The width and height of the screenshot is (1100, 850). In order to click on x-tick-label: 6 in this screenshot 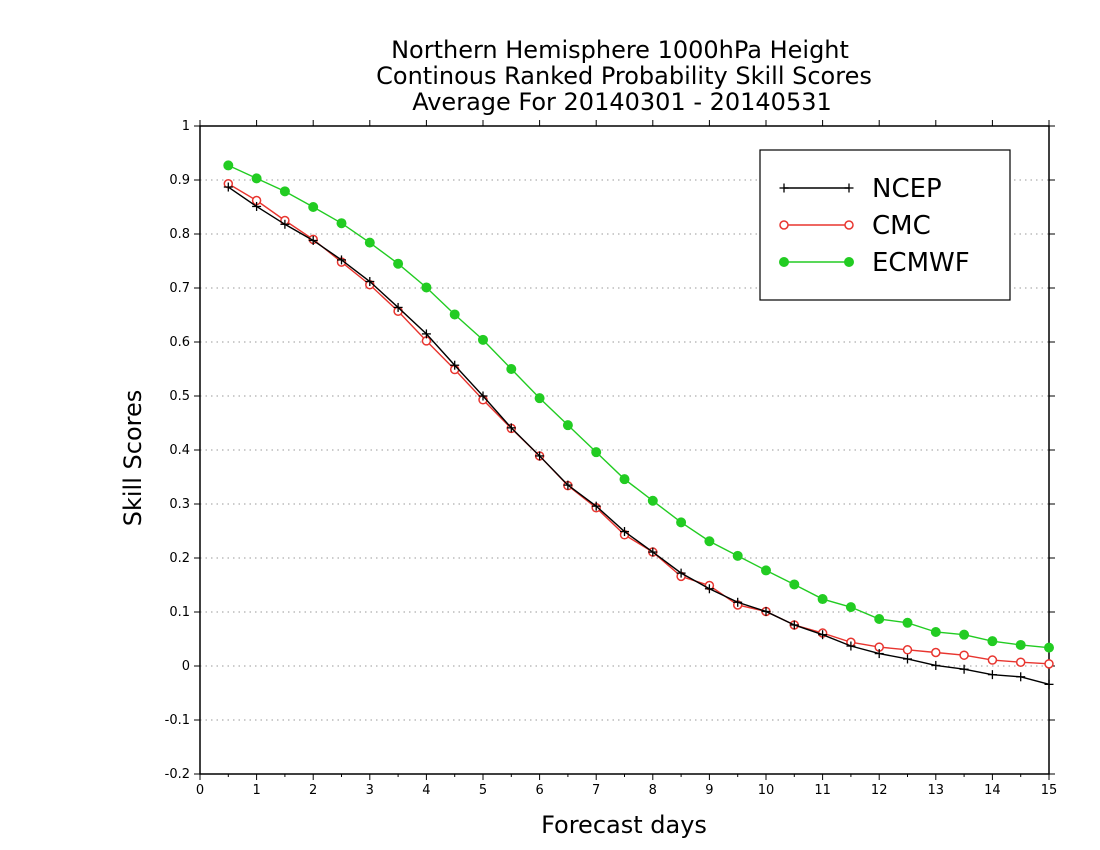, I will do `click(539, 790)`.